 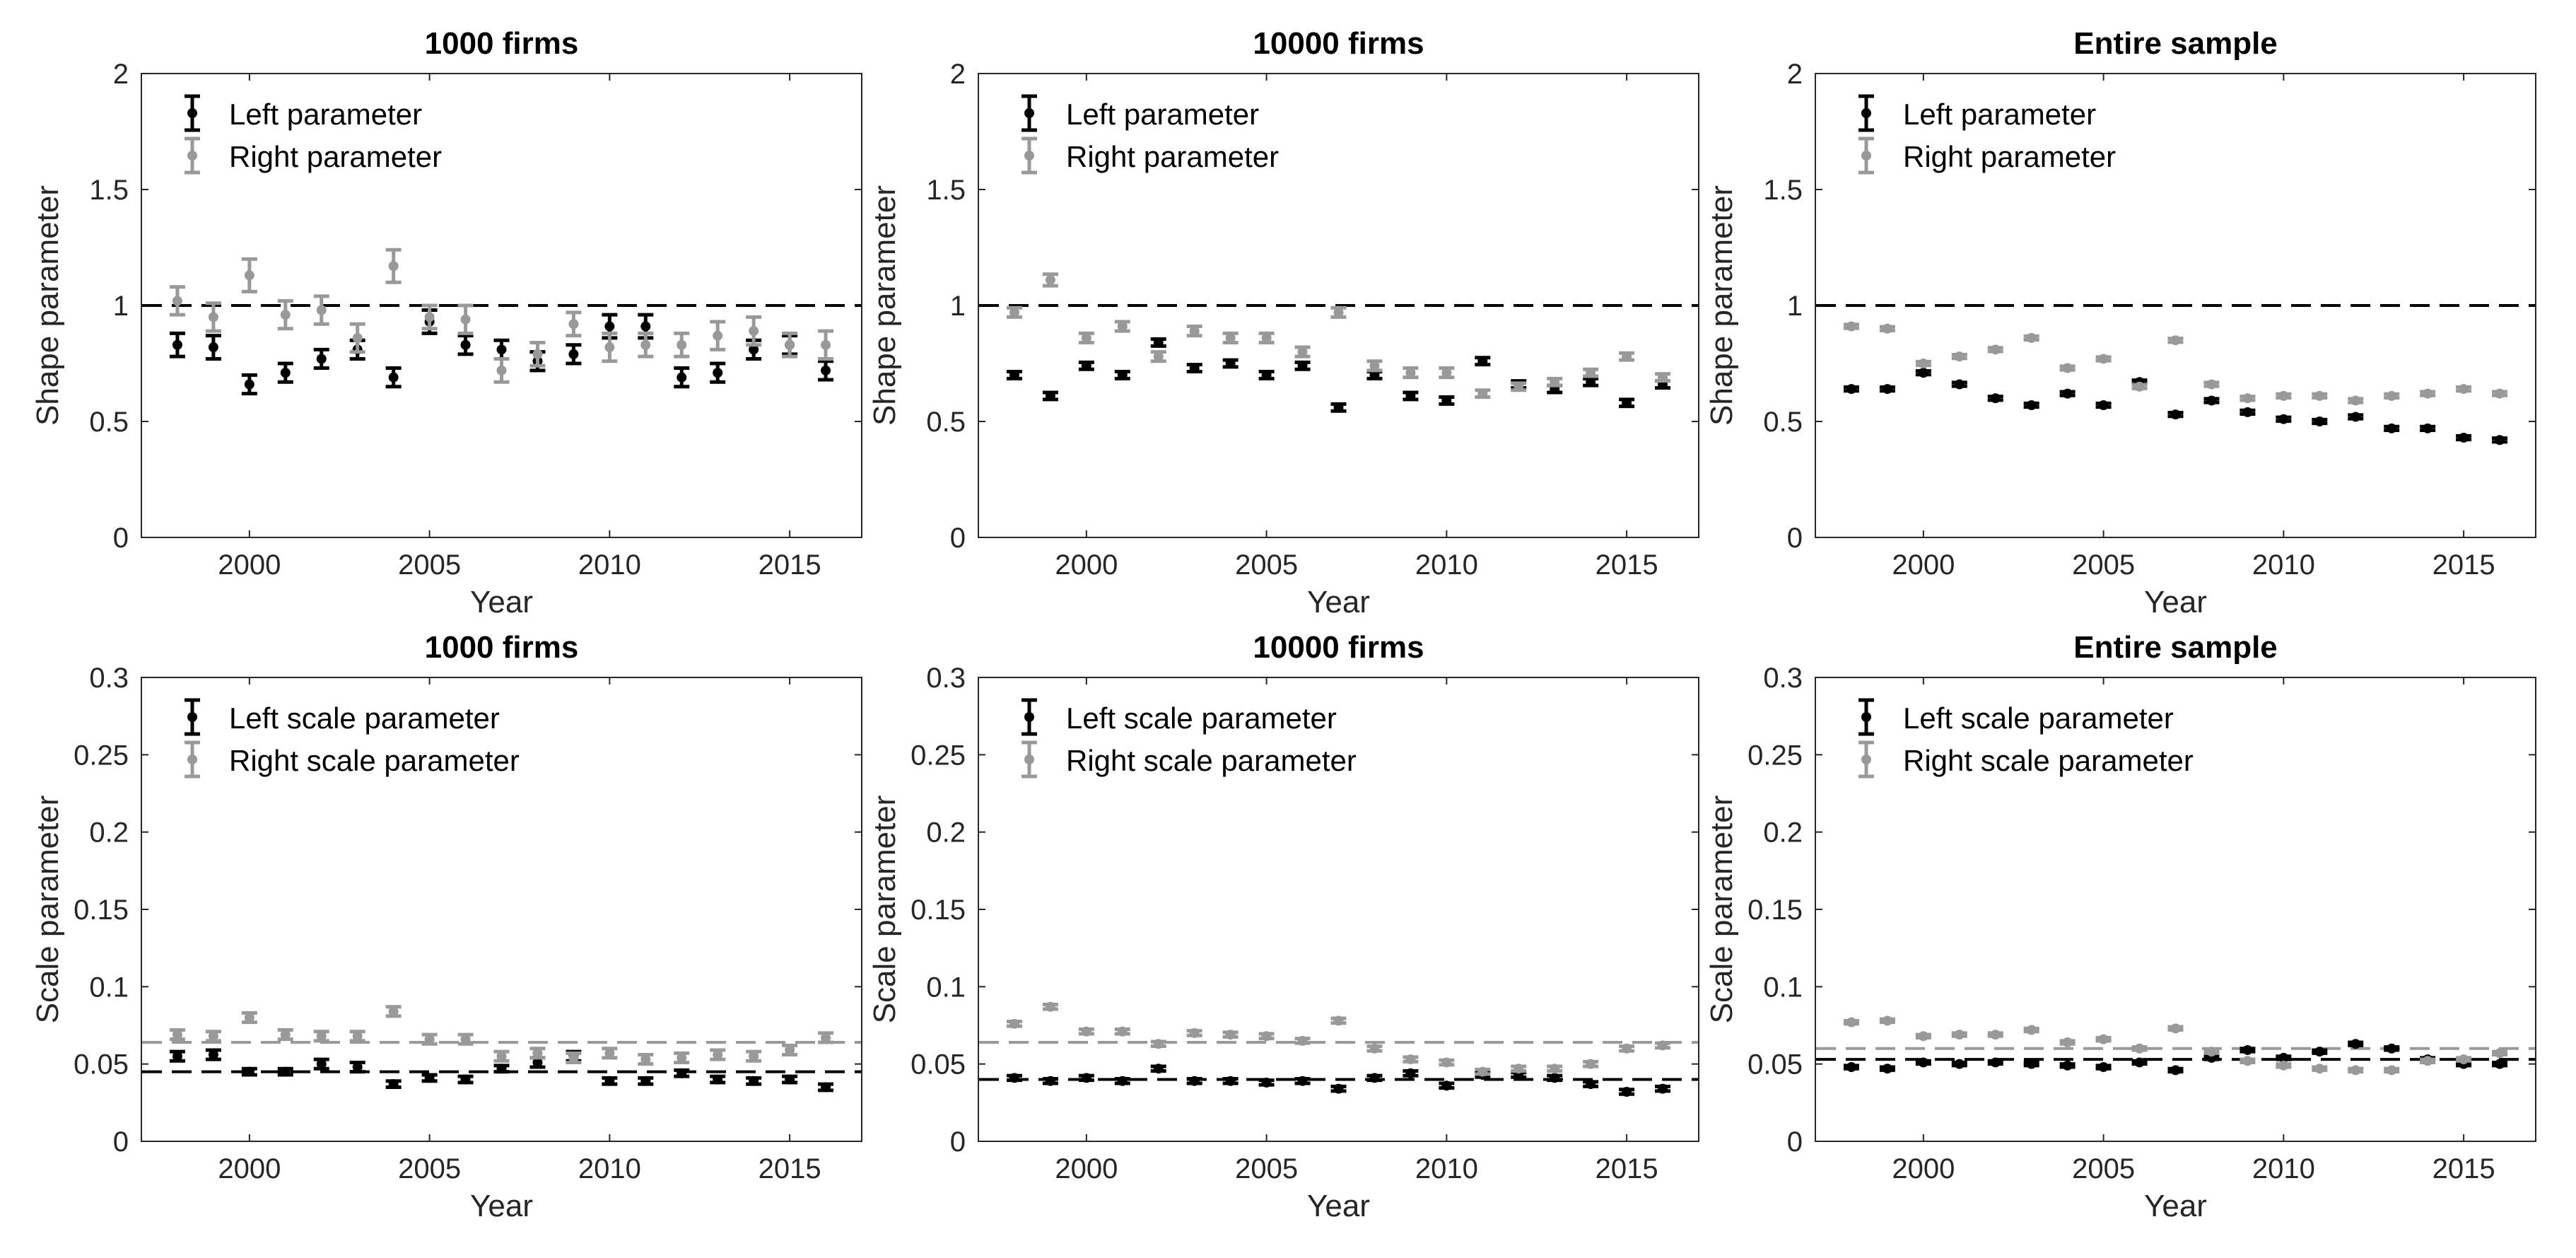 I want to click on x-tick-label: 2010, so click(x=1447, y=1168).